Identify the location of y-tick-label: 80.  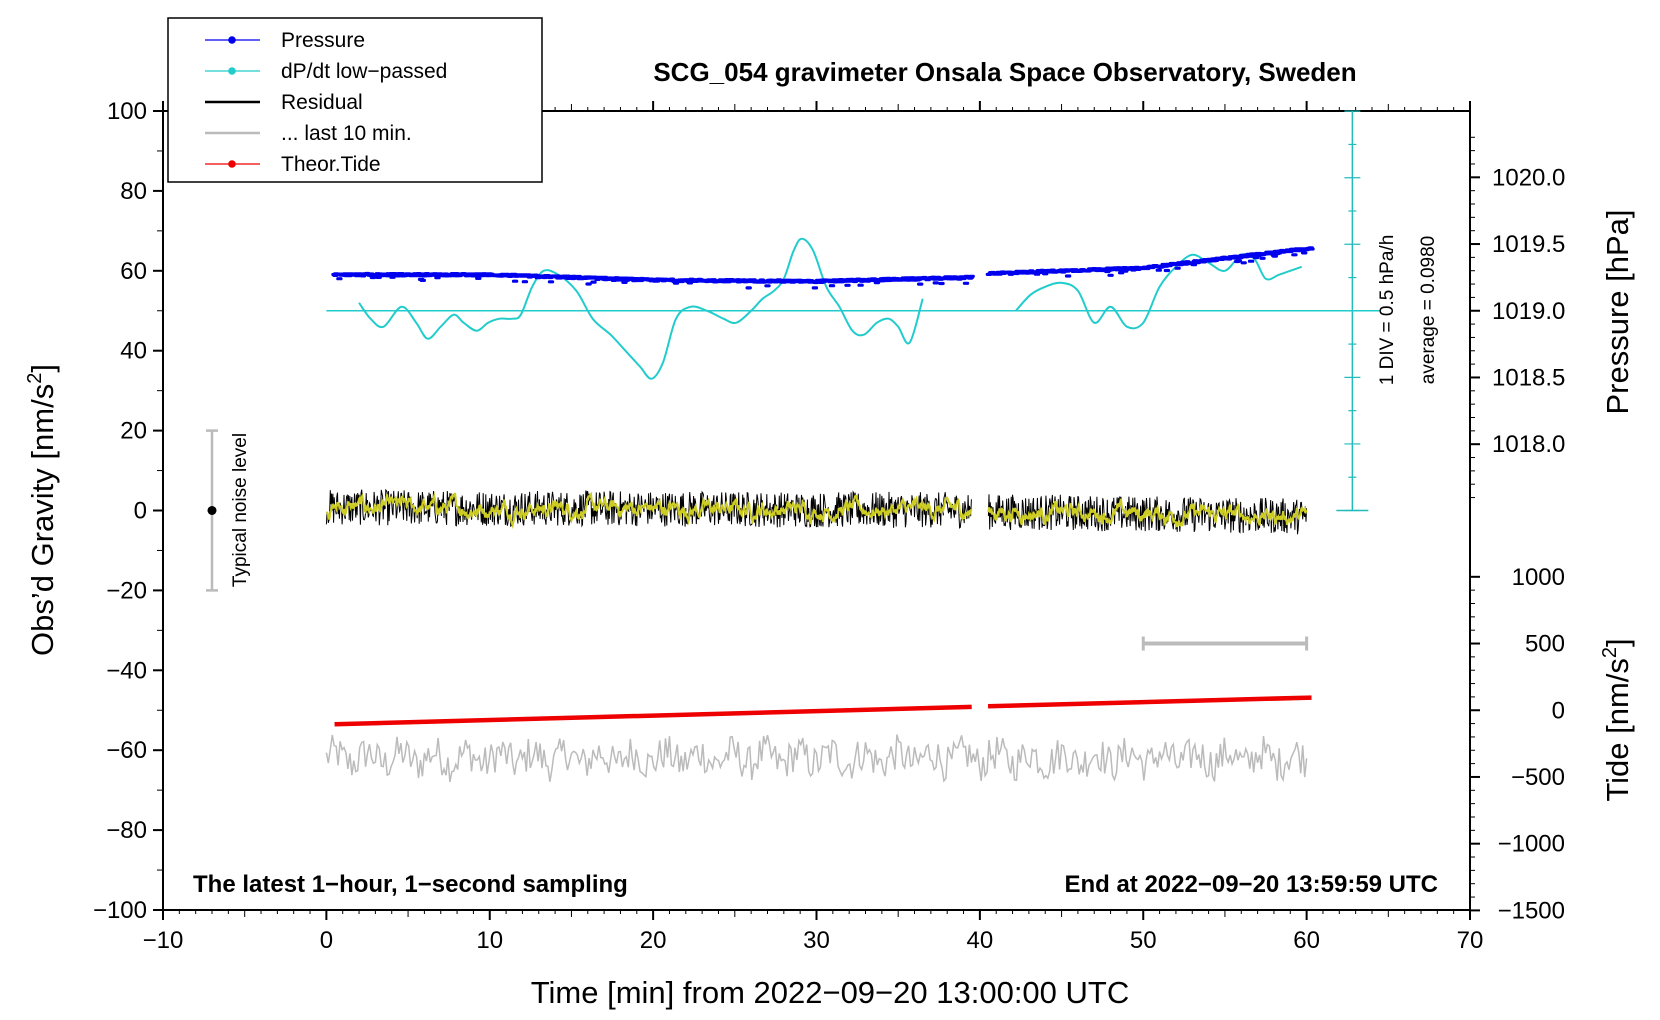
(133, 191).